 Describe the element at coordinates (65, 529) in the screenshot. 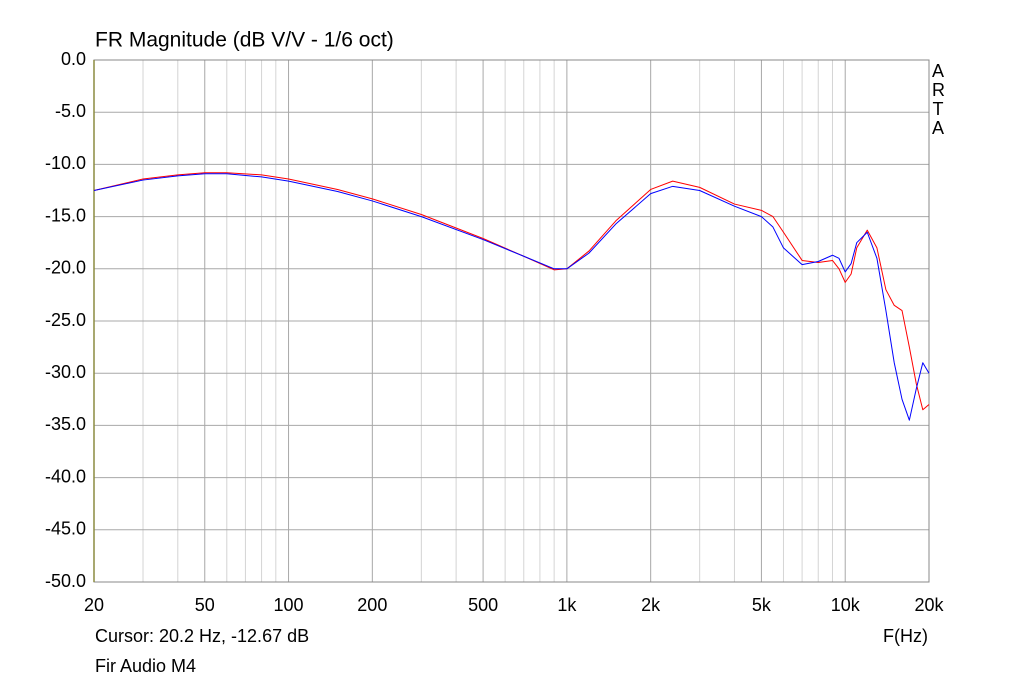

I see `y-tick-label: -45.0` at that location.